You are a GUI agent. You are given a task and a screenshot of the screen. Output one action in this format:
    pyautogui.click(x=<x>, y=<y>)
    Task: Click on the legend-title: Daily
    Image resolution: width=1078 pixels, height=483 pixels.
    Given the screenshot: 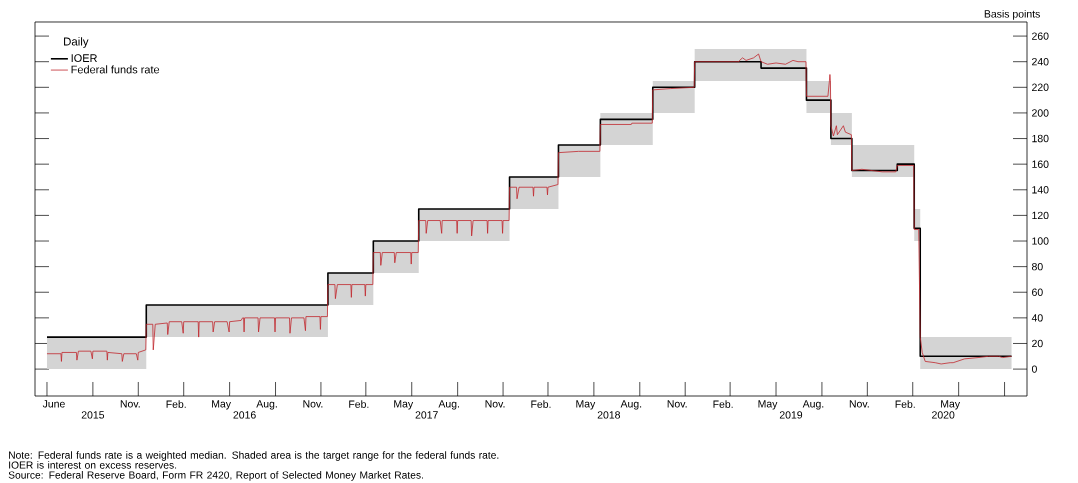 What is the action you would take?
    pyautogui.click(x=76, y=42)
    